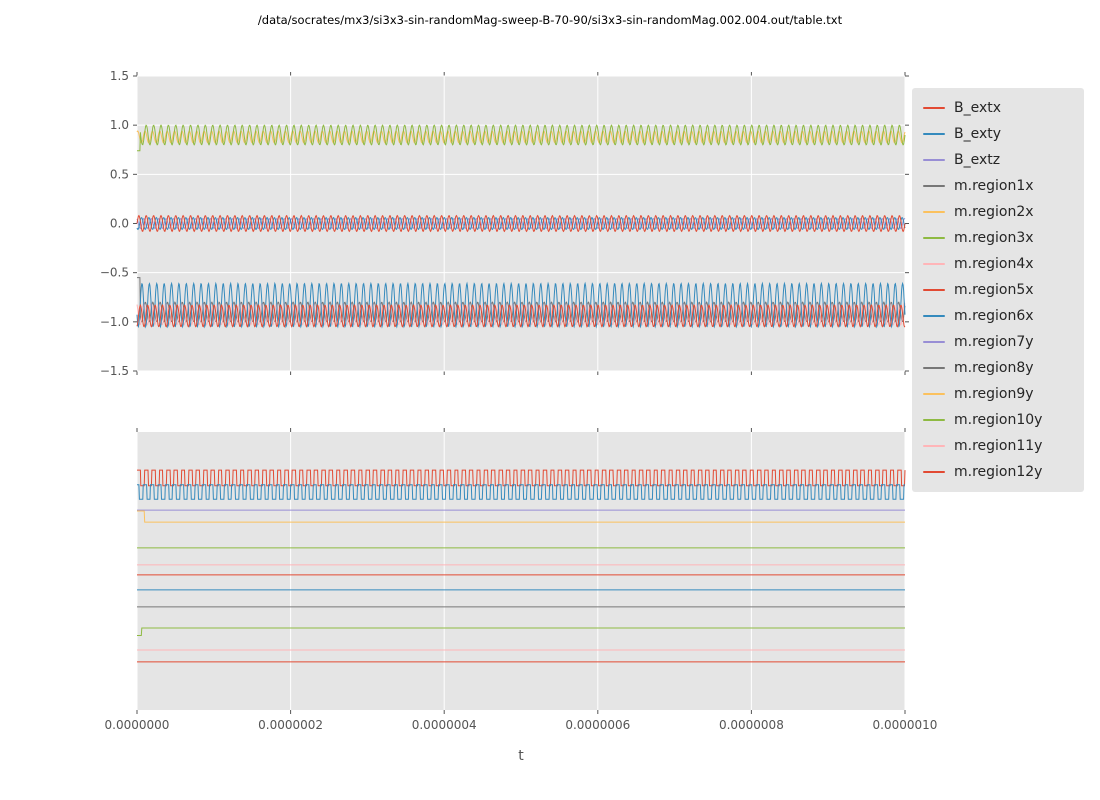 The height and width of the screenshot is (800, 1100). I want to click on legend-label: m.region9y, so click(994, 394).